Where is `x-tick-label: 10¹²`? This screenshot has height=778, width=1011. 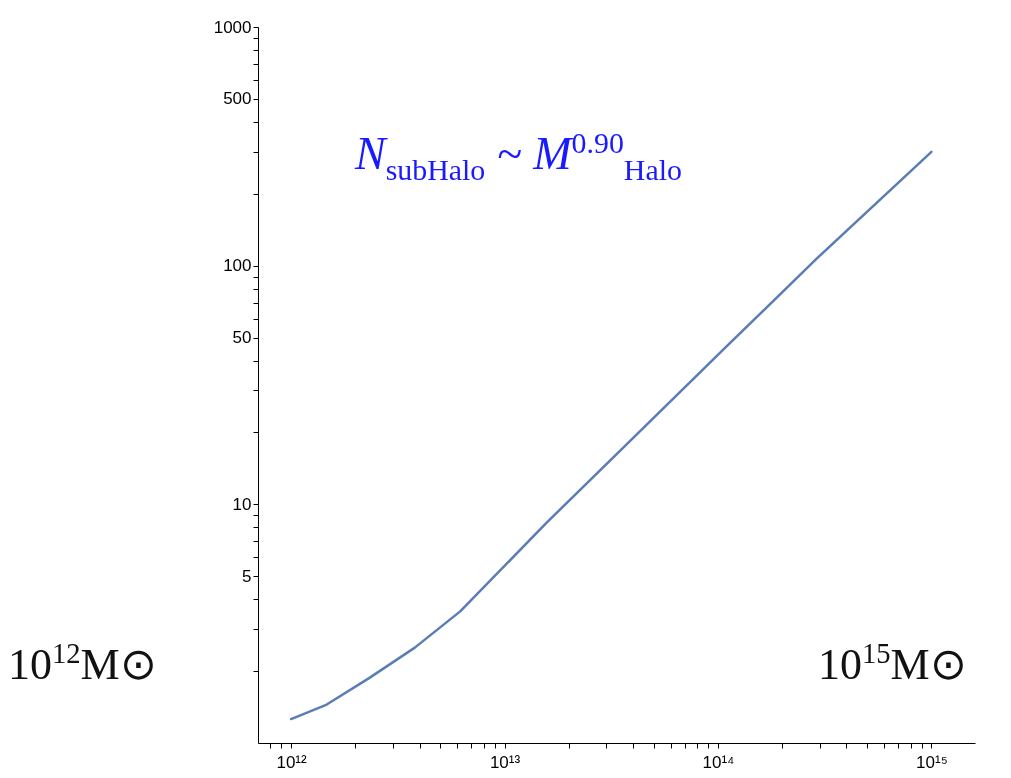 x-tick-label: 10¹² is located at coordinates (292, 762).